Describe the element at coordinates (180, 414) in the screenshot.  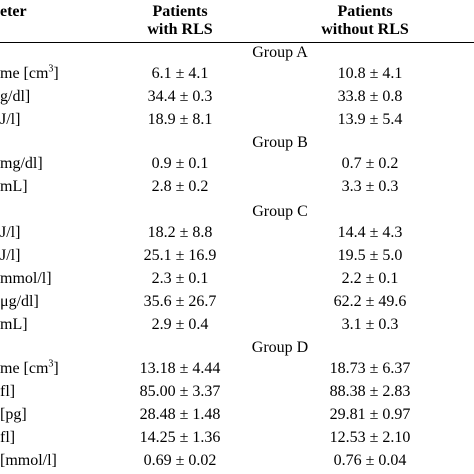
I see `with-rls-cell: 28.48 ± 1.48` at that location.